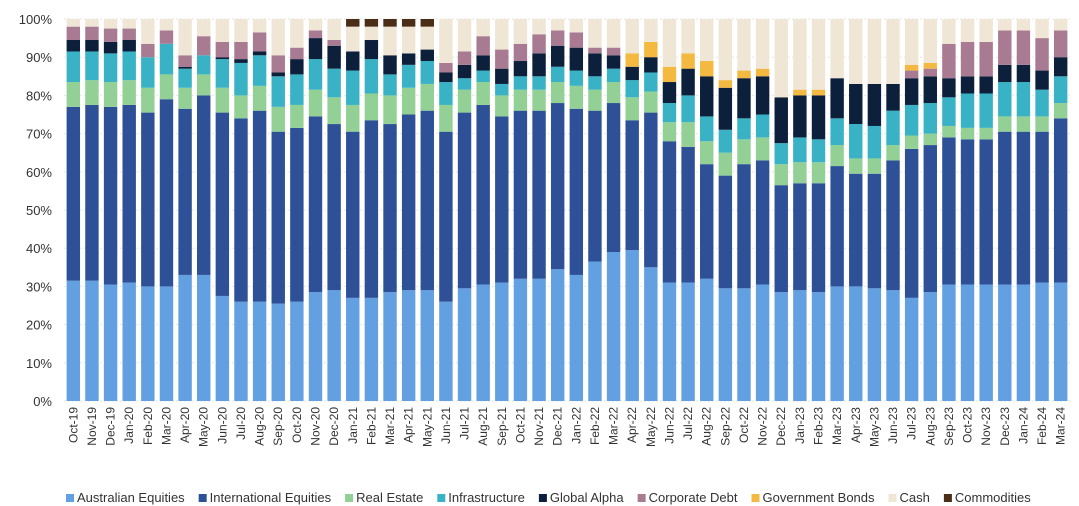 Image resolution: width=1079 pixels, height=506 pixels. Describe the element at coordinates (744, 425) in the screenshot. I see `x-tick-label: Oct-22` at that location.